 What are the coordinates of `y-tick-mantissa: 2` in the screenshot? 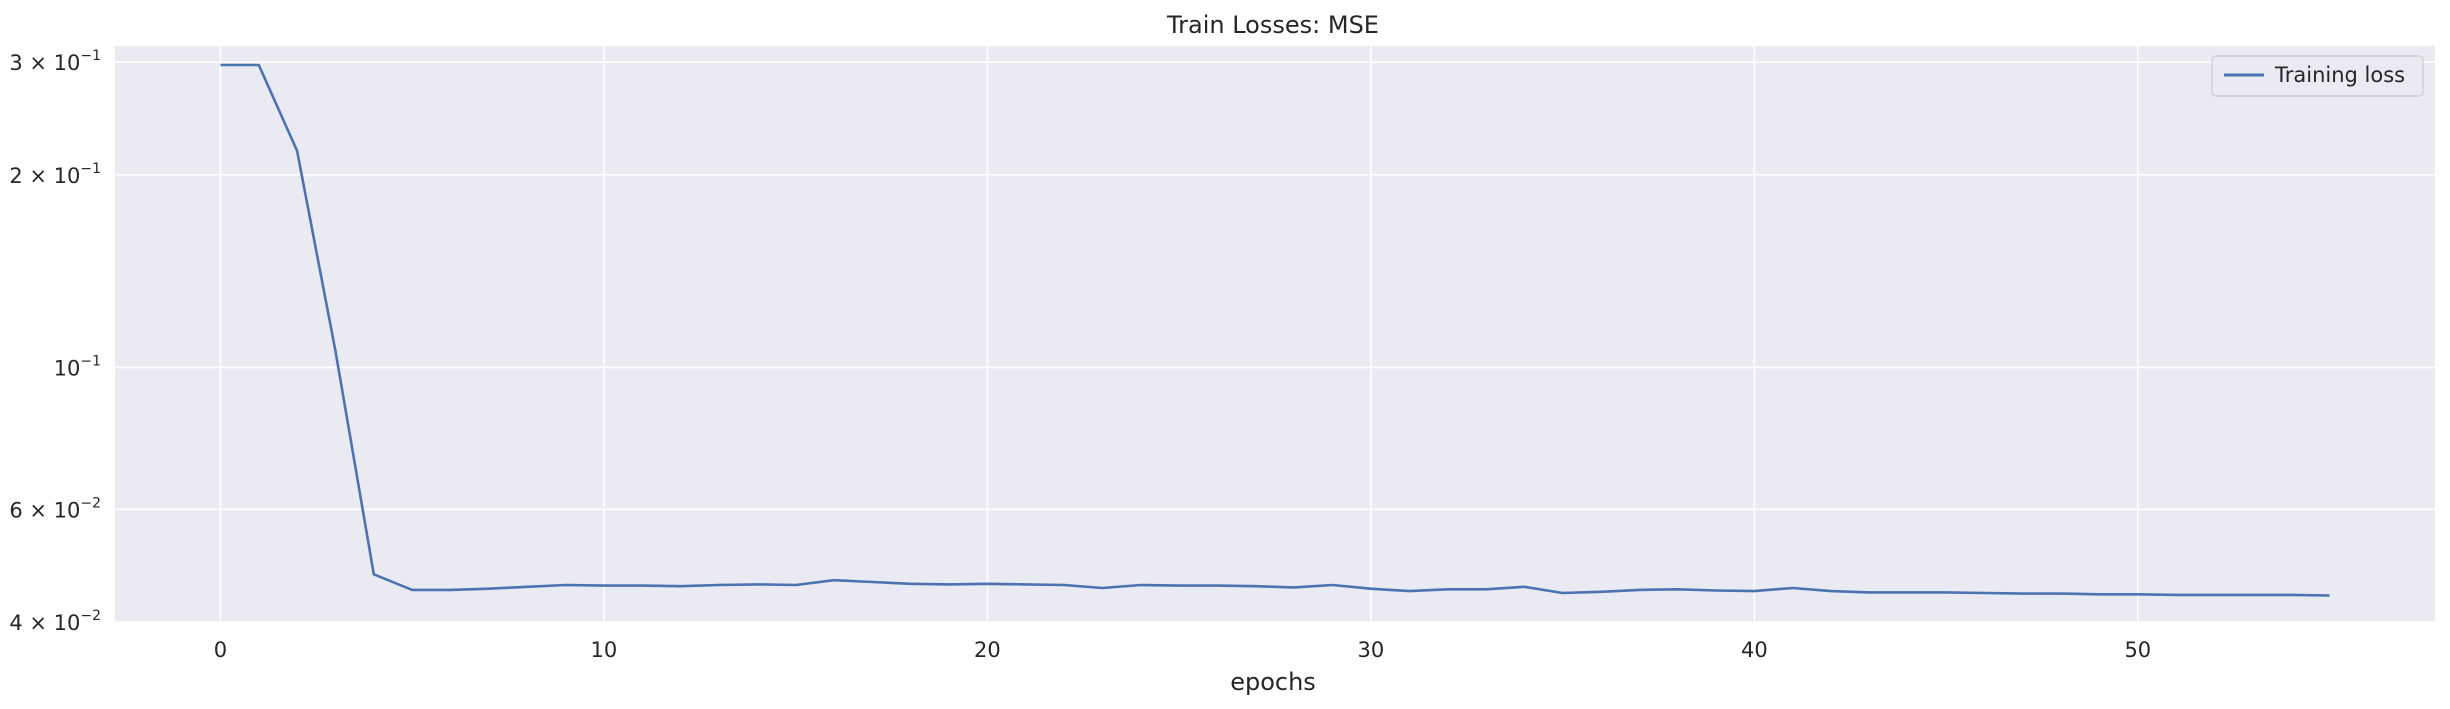 It's located at (15, 176).